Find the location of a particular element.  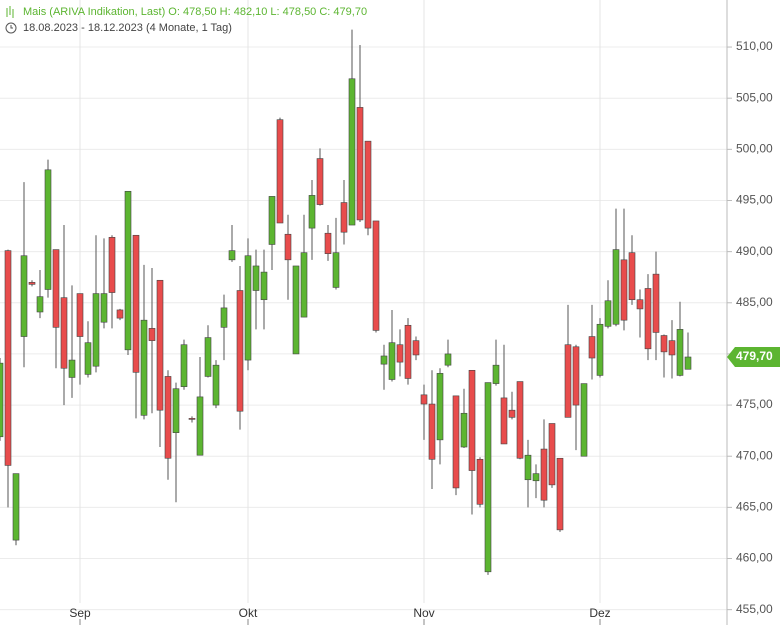

clock-hand is located at coordinates (11, 27).